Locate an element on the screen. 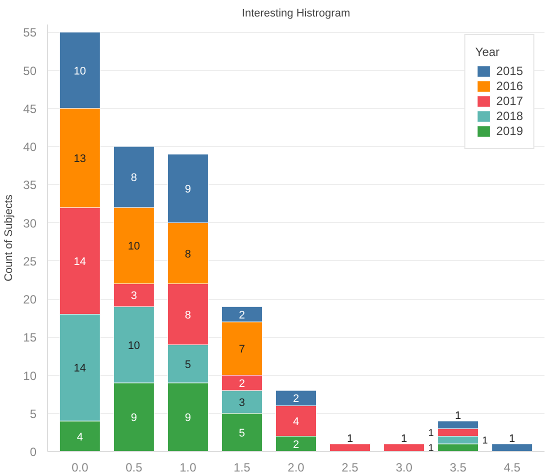  legend-label: 2019 is located at coordinates (509, 131).